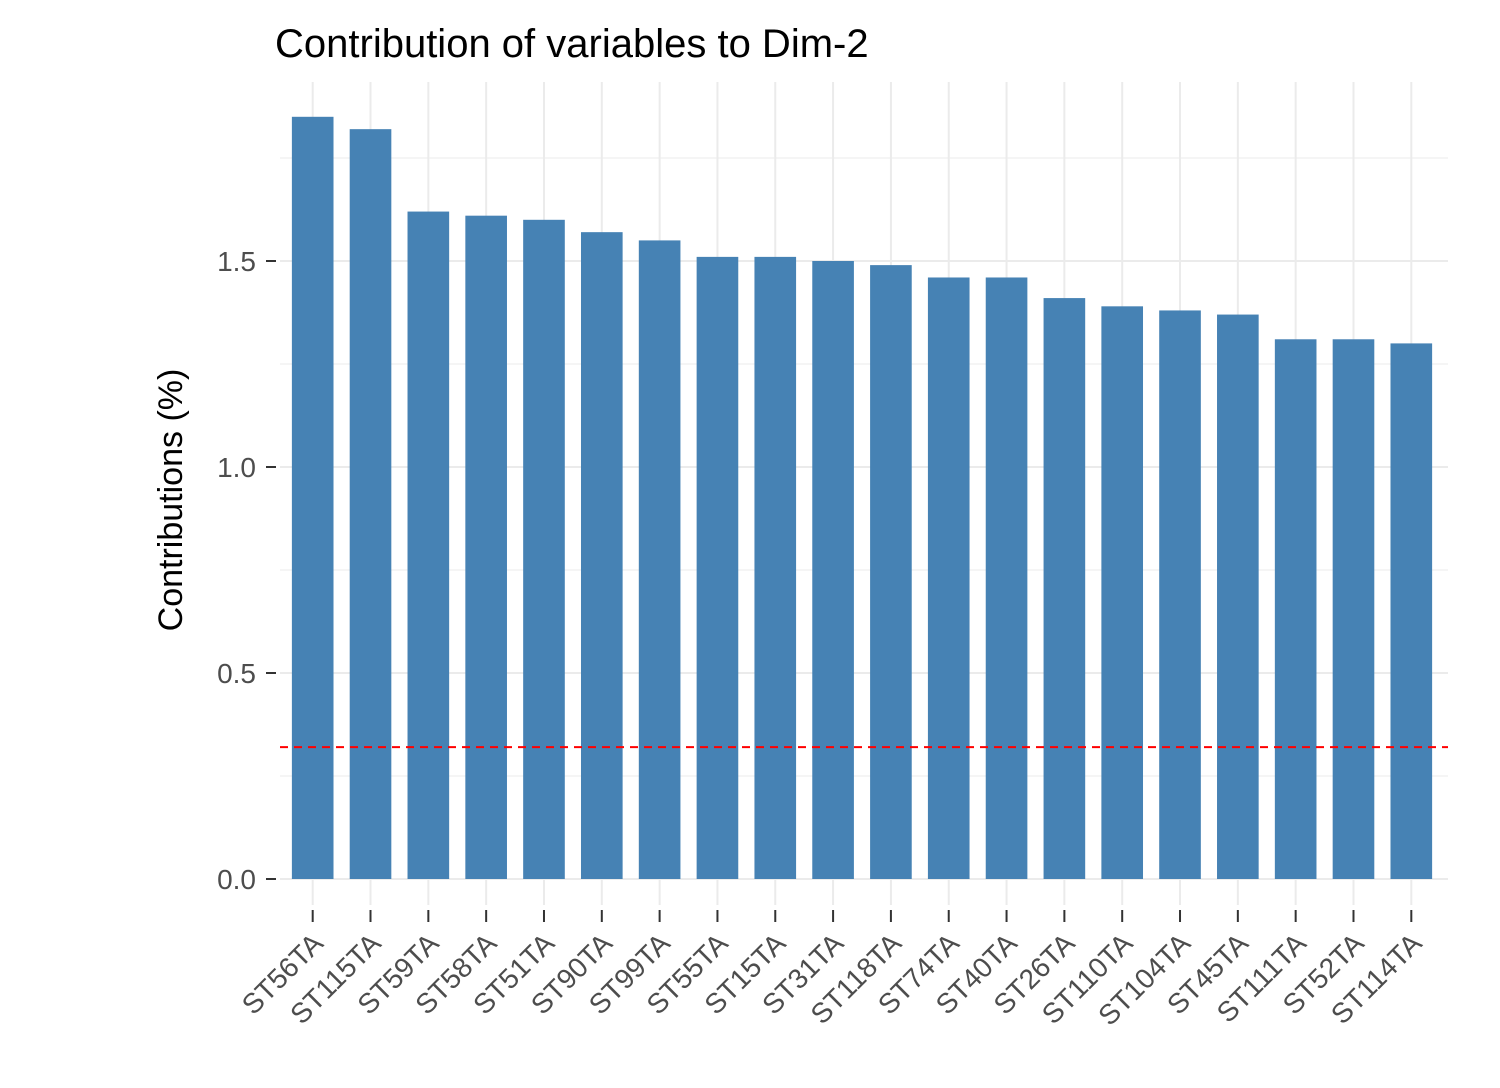 Image resolution: width=1500 pixels, height=1088 pixels. What do you see at coordinates (486, 547) in the screenshot?
I see `bar-ST58TA` at bounding box center [486, 547].